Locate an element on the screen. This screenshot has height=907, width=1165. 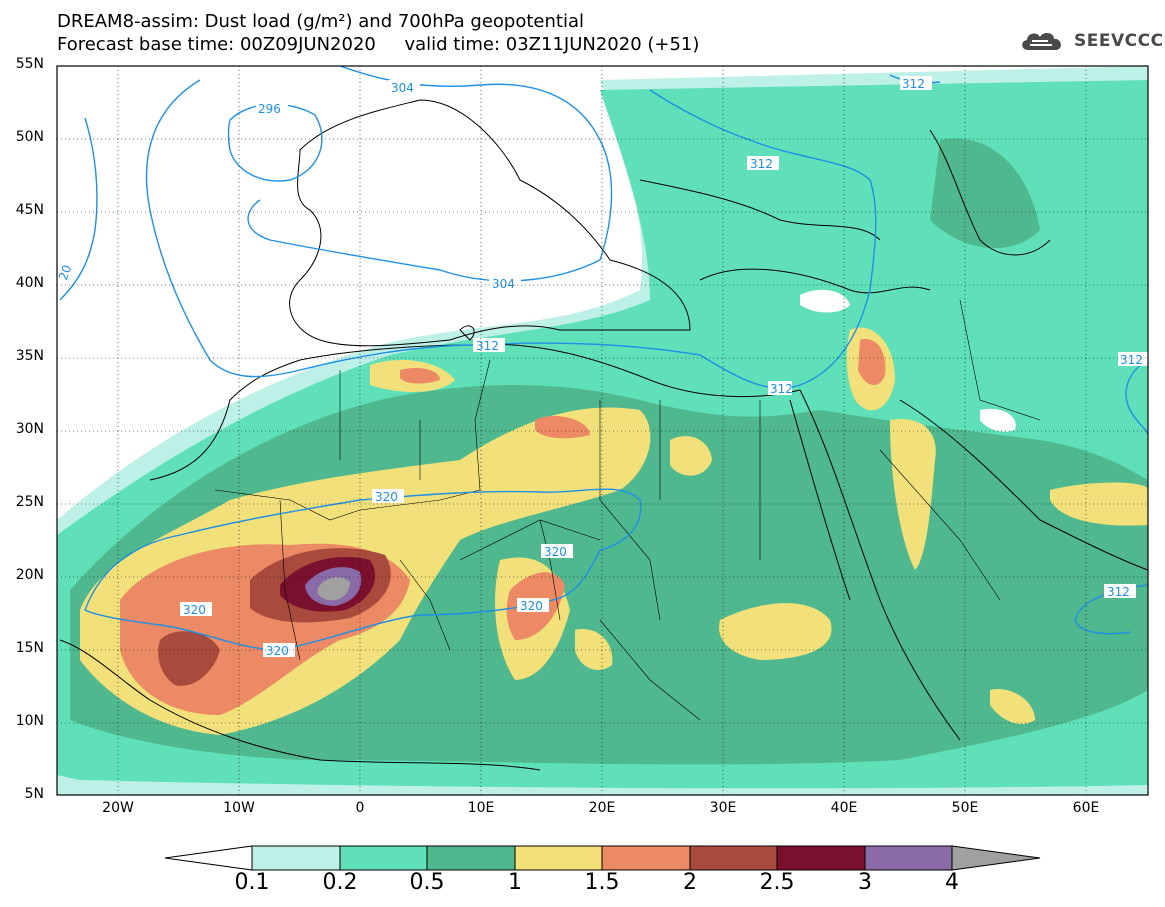
lat-label: 30N is located at coordinates (29, 429).